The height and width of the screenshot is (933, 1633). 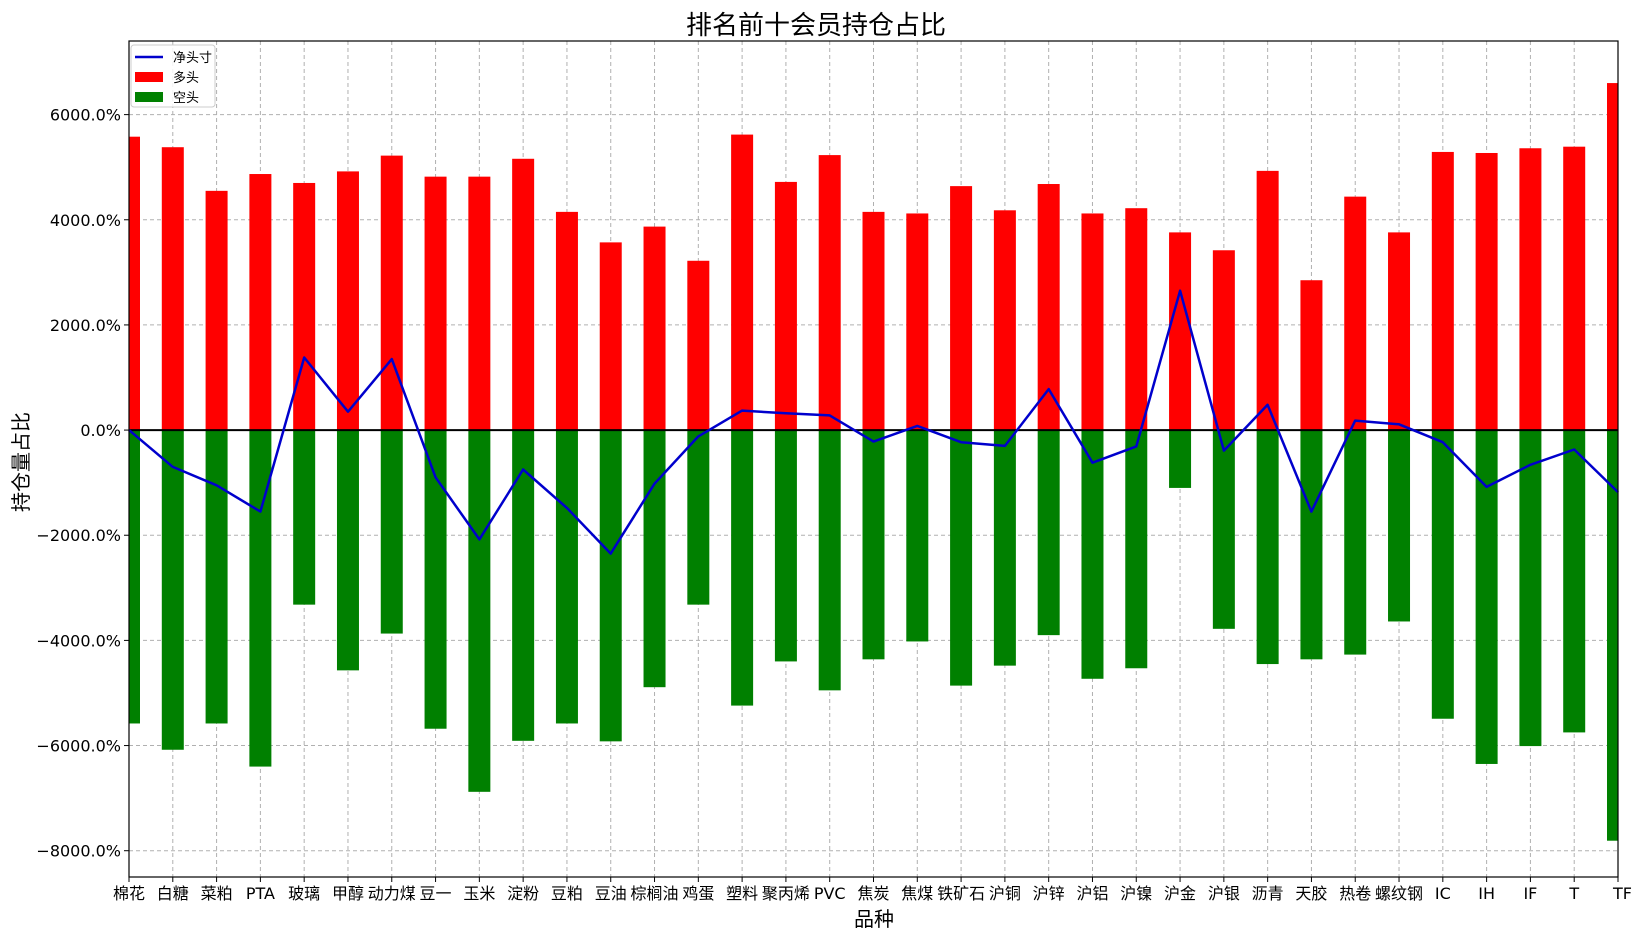 I want to click on short-bar-沪锌, so click(x=1048, y=533).